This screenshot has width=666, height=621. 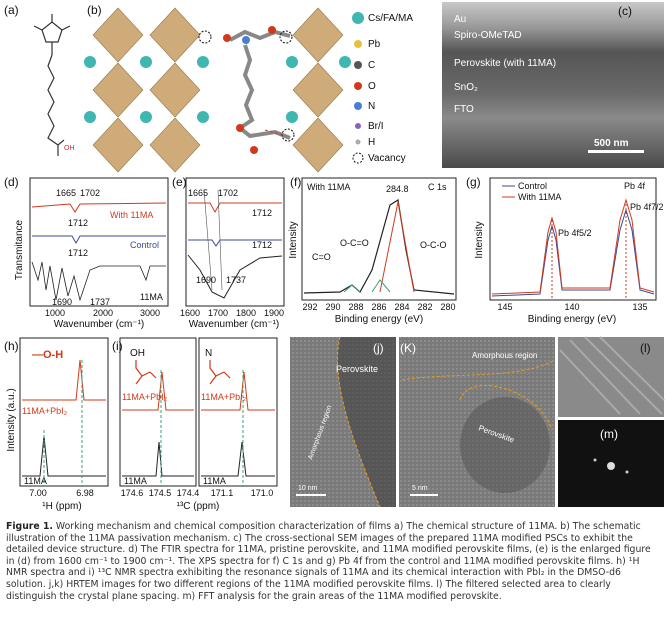 I want to click on legend-label: Br/I, so click(x=376, y=126).